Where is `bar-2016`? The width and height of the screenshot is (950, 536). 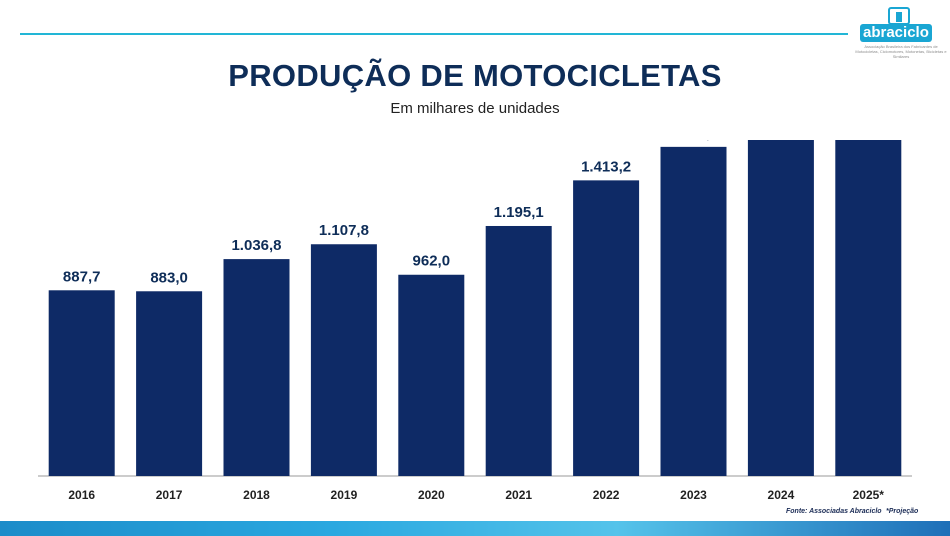 bar-2016 is located at coordinates (81, 383).